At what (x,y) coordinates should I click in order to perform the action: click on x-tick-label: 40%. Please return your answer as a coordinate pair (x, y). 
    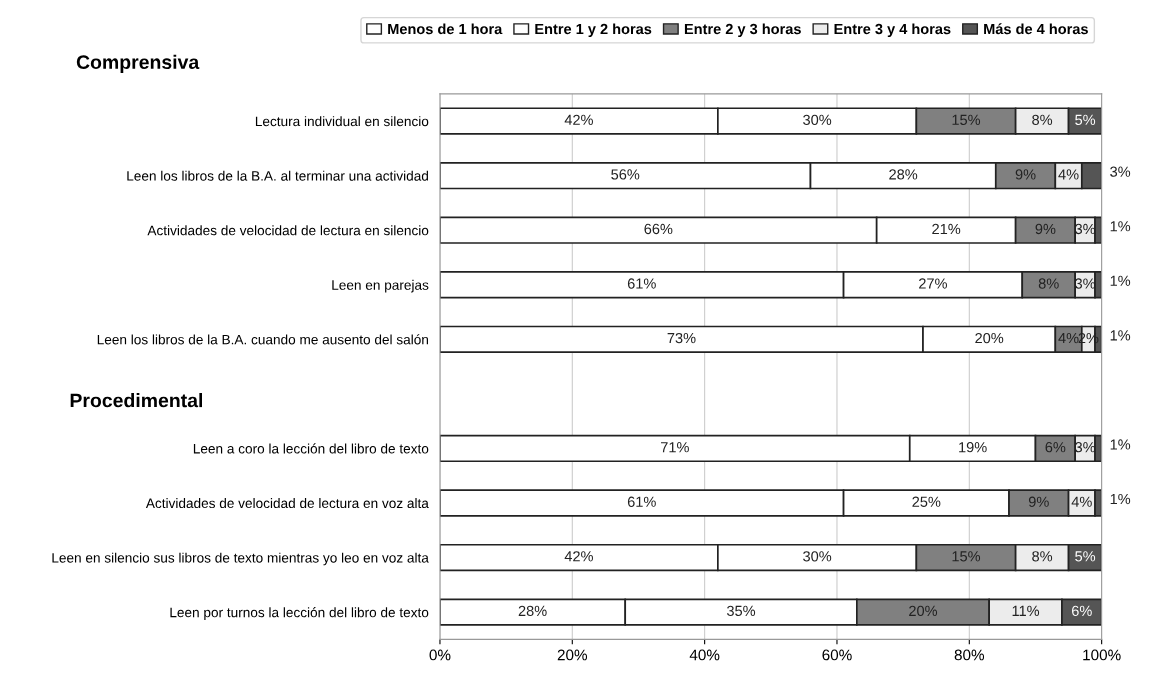
    Looking at the image, I should click on (704, 655).